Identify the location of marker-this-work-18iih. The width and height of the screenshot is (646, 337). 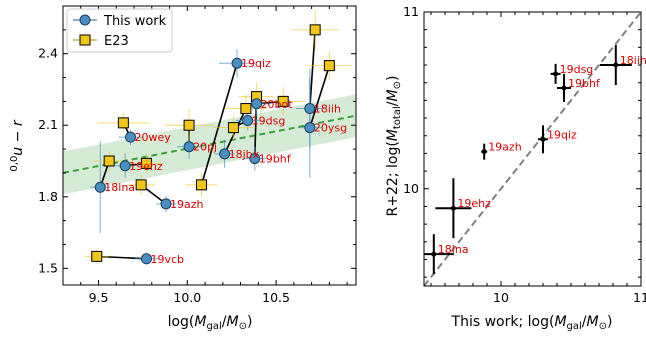
(310, 109).